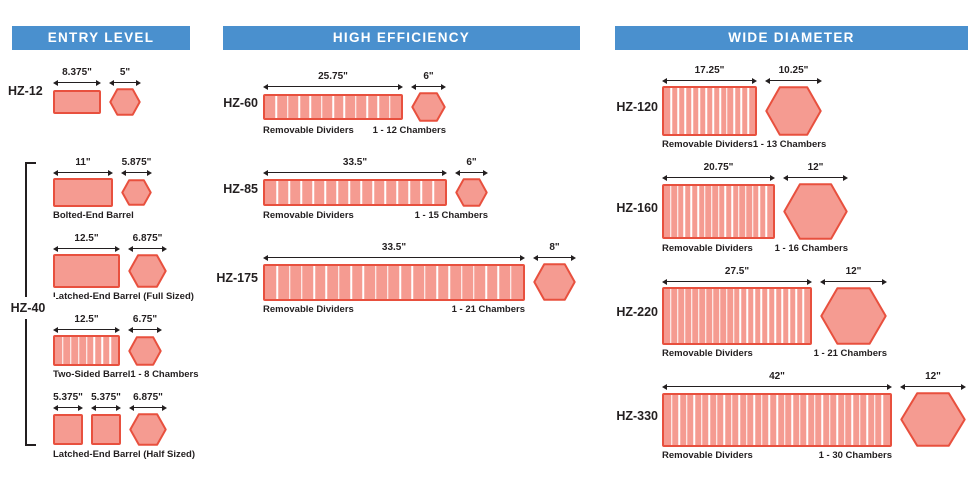 The image size is (980, 478). What do you see at coordinates (145, 319) in the screenshot?
I see `dimension-value: 6.75"` at bounding box center [145, 319].